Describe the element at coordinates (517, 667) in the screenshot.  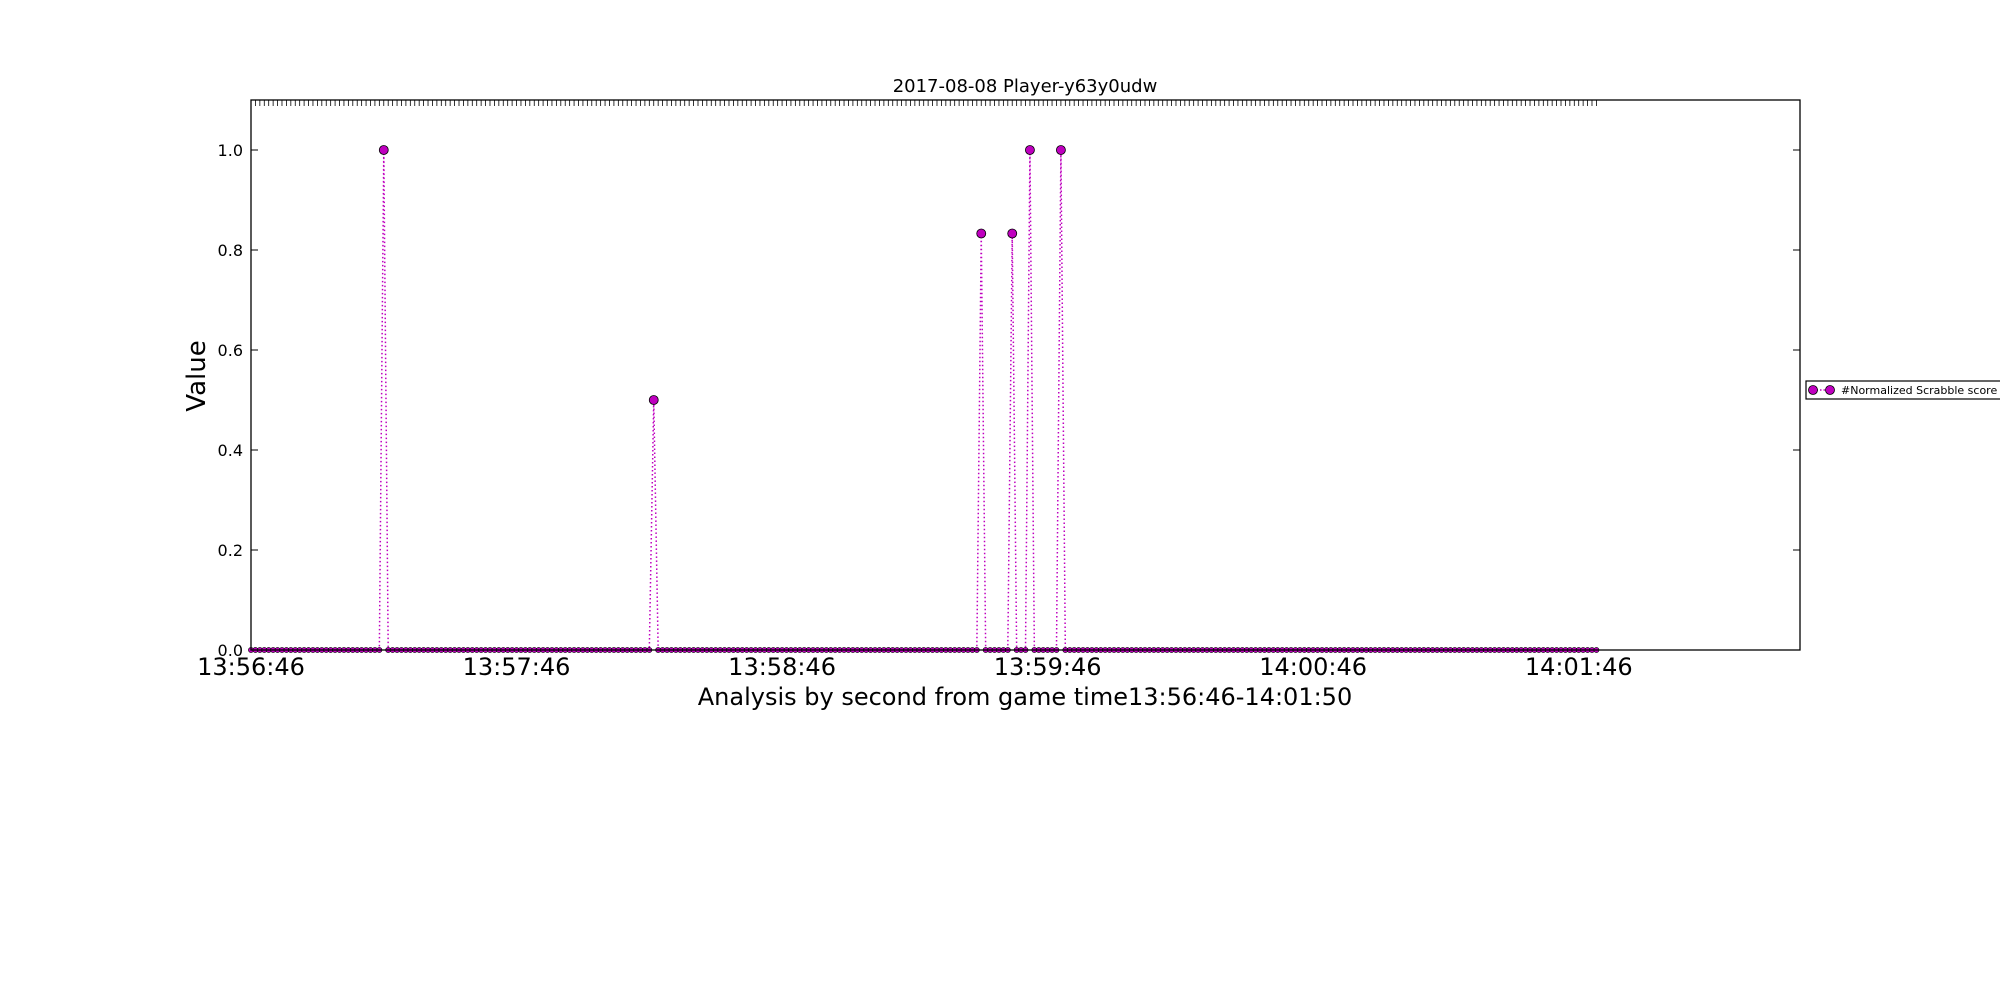
I see `x-tick-label: 13:57:46` at that location.